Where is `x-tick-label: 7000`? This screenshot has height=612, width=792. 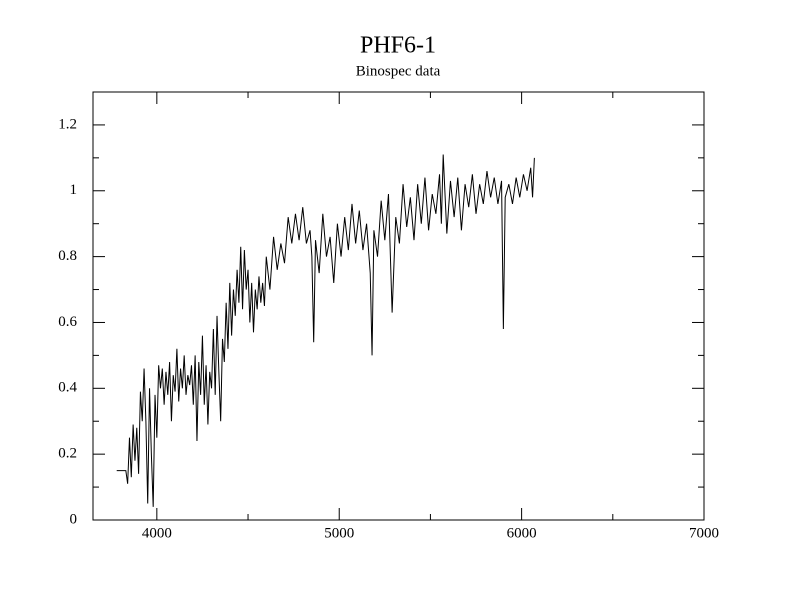
x-tick-label: 7000 is located at coordinates (704, 533).